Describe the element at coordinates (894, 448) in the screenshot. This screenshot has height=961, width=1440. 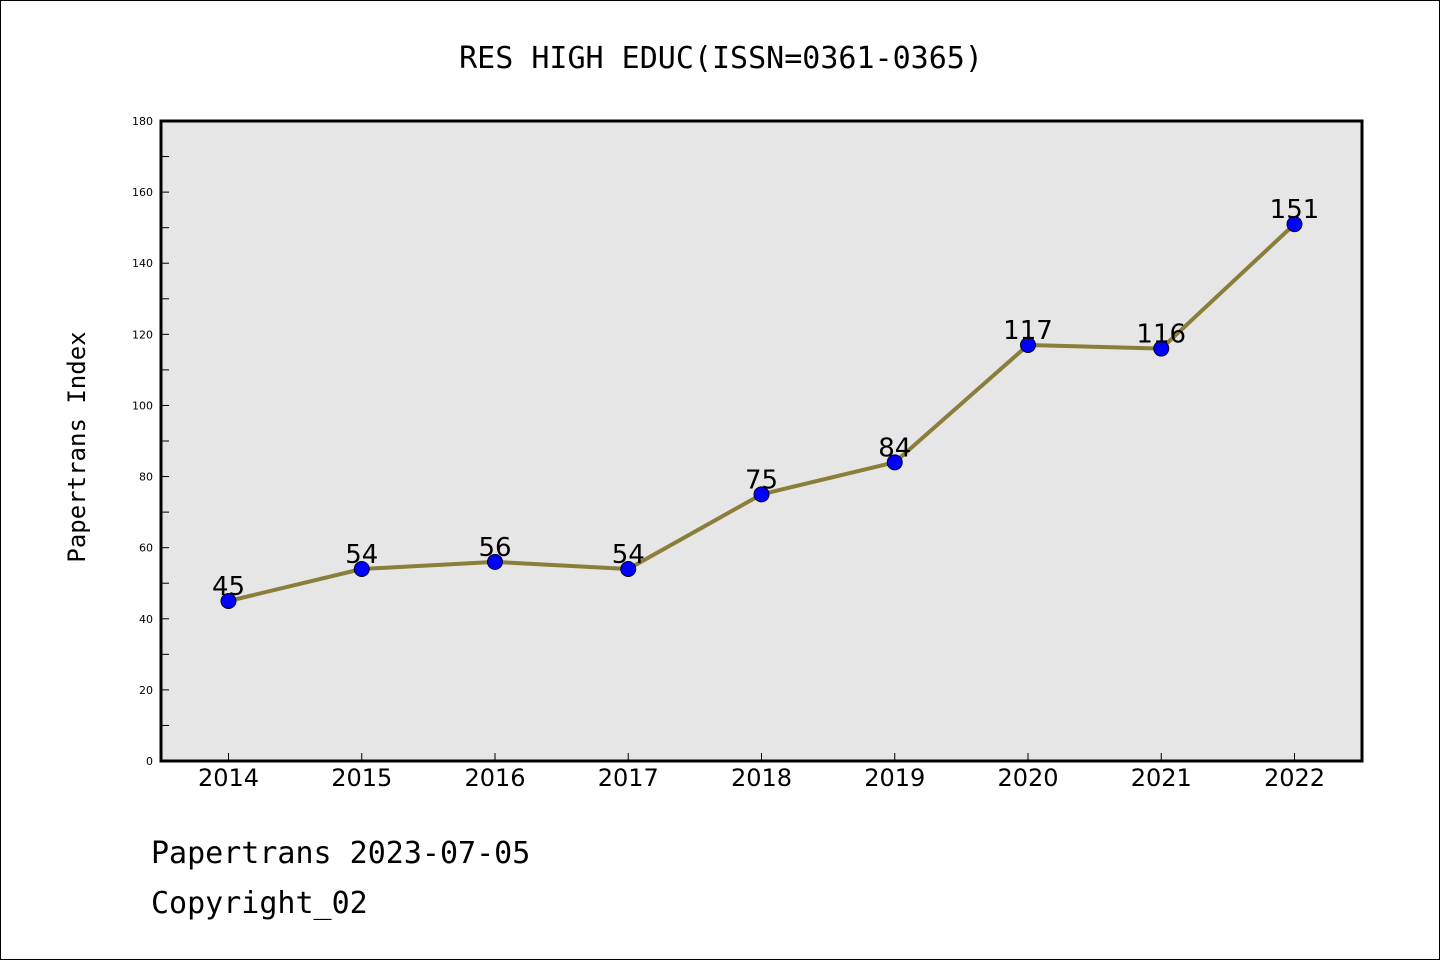
I see `data-label-2019: 84` at that location.